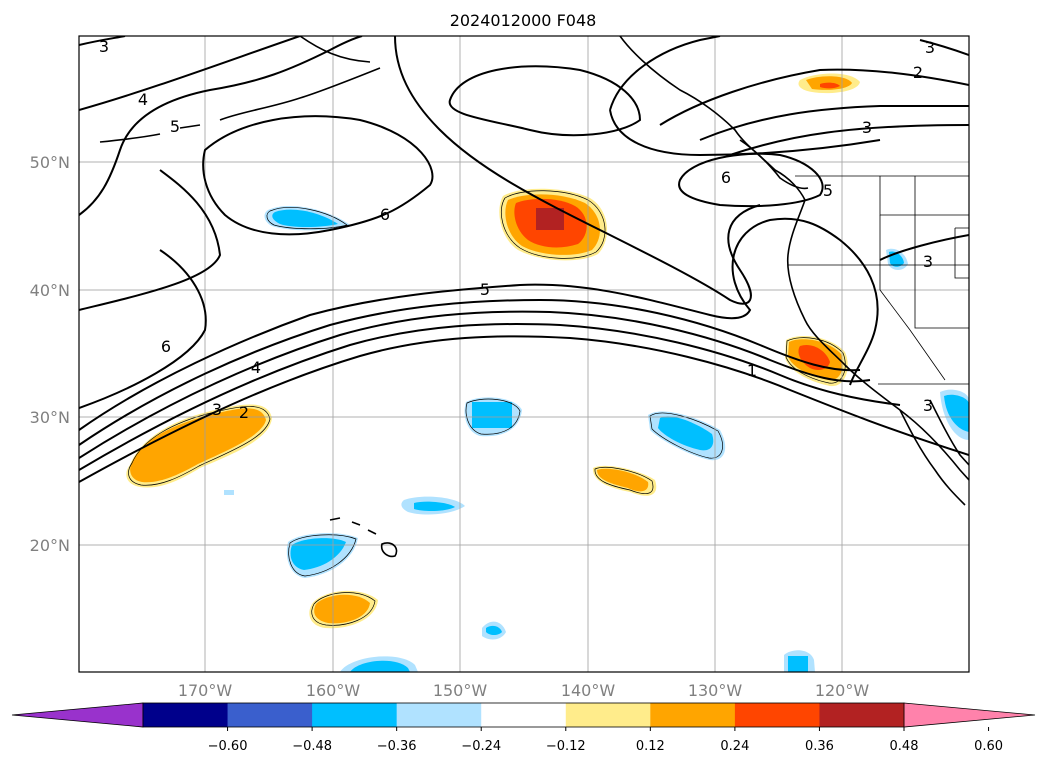  I want to click on lat-label-20n: 20°N, so click(50, 545).